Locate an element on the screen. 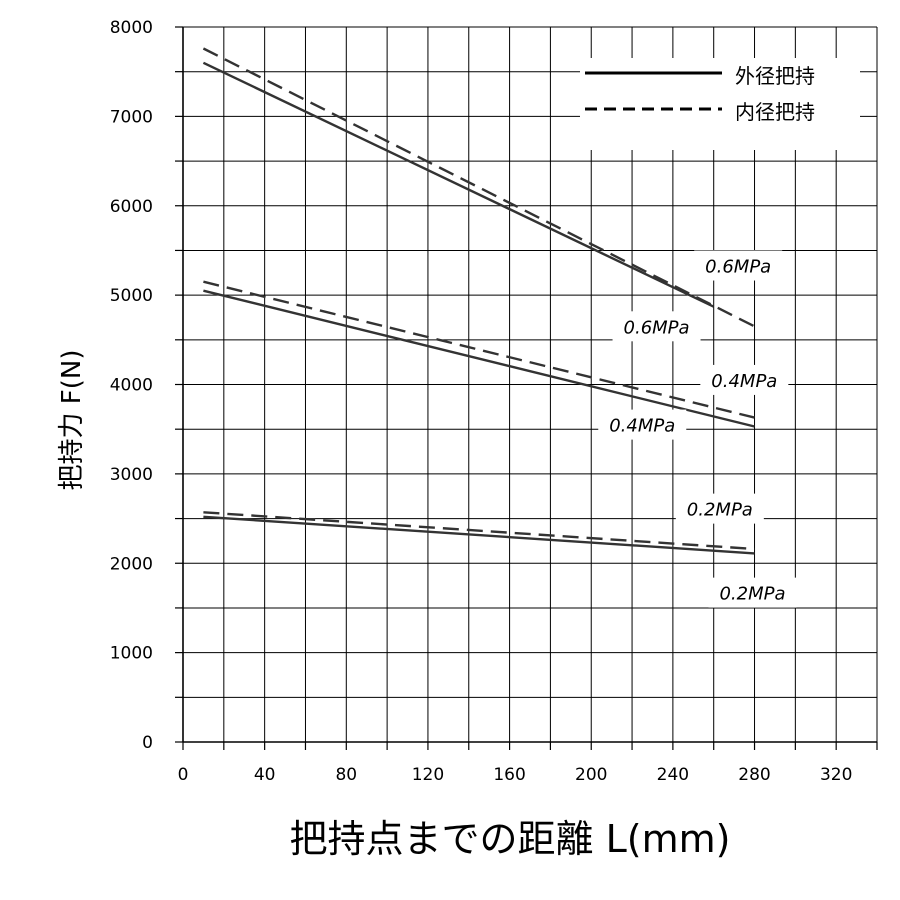 This screenshot has height=900, width=900. y-axis-label: 把持力 F(N) is located at coordinates (72, 420).